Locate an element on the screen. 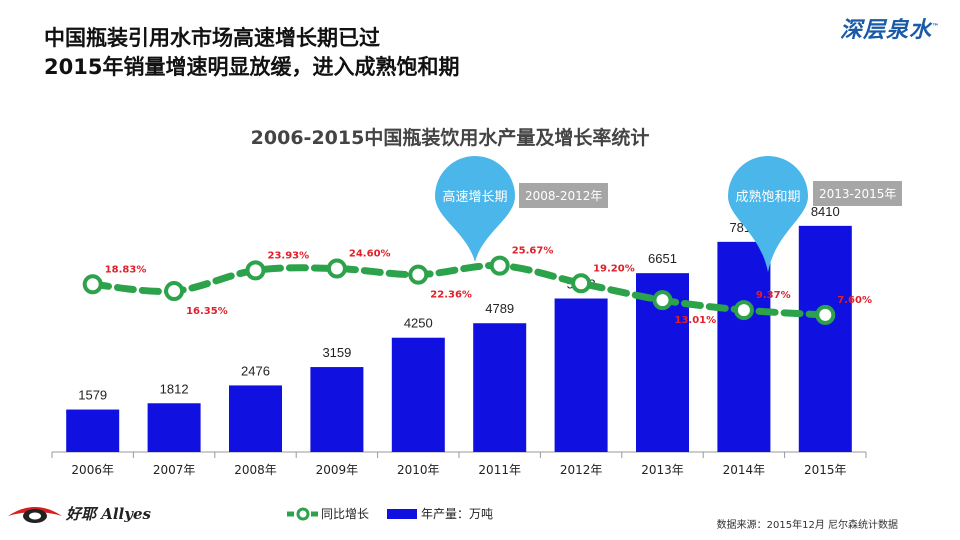 The image size is (960, 540). x-tick-label: 2007年 is located at coordinates (174, 470).